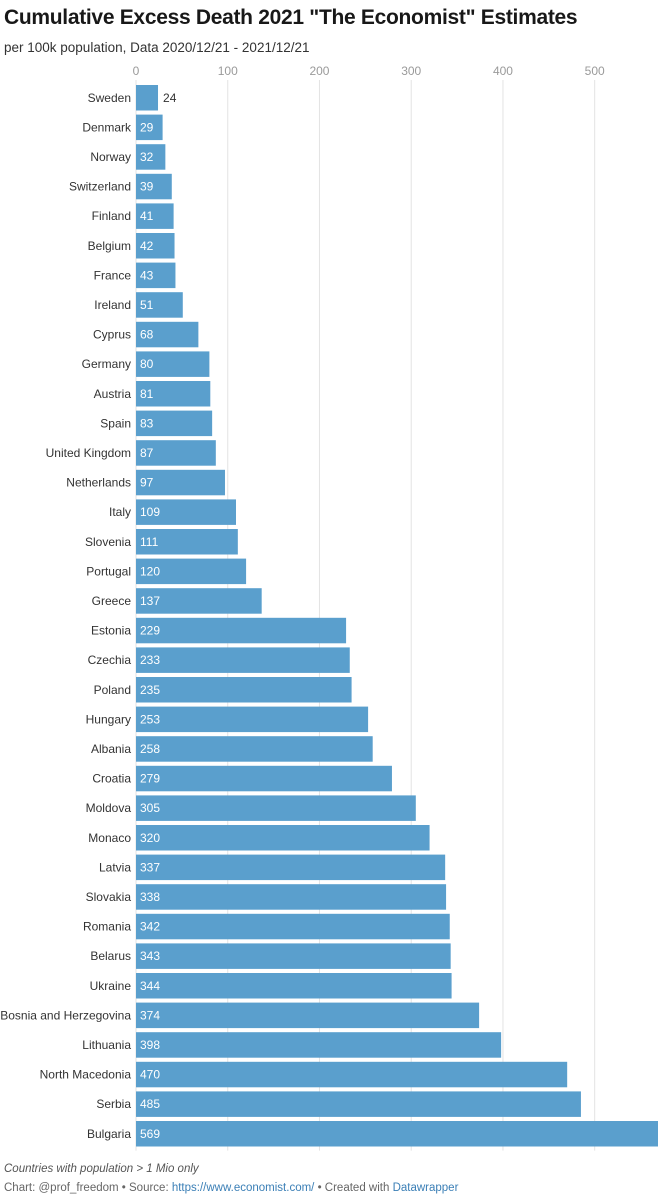  Describe the element at coordinates (150, 631) in the screenshot. I see `data-label: 229` at that location.